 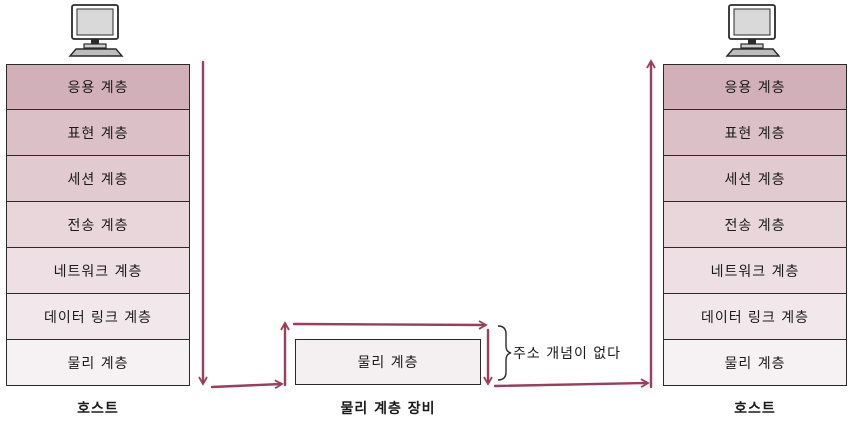 I want to click on device-caption: 물리 계층 장비, so click(x=388, y=409).